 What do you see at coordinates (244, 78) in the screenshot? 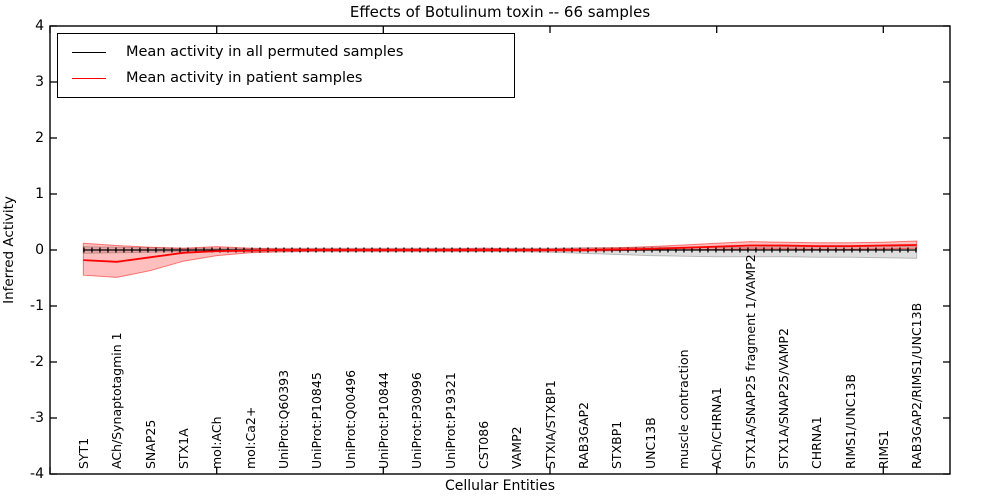
I see `legend-label: Mean activity in patient samples` at bounding box center [244, 78].